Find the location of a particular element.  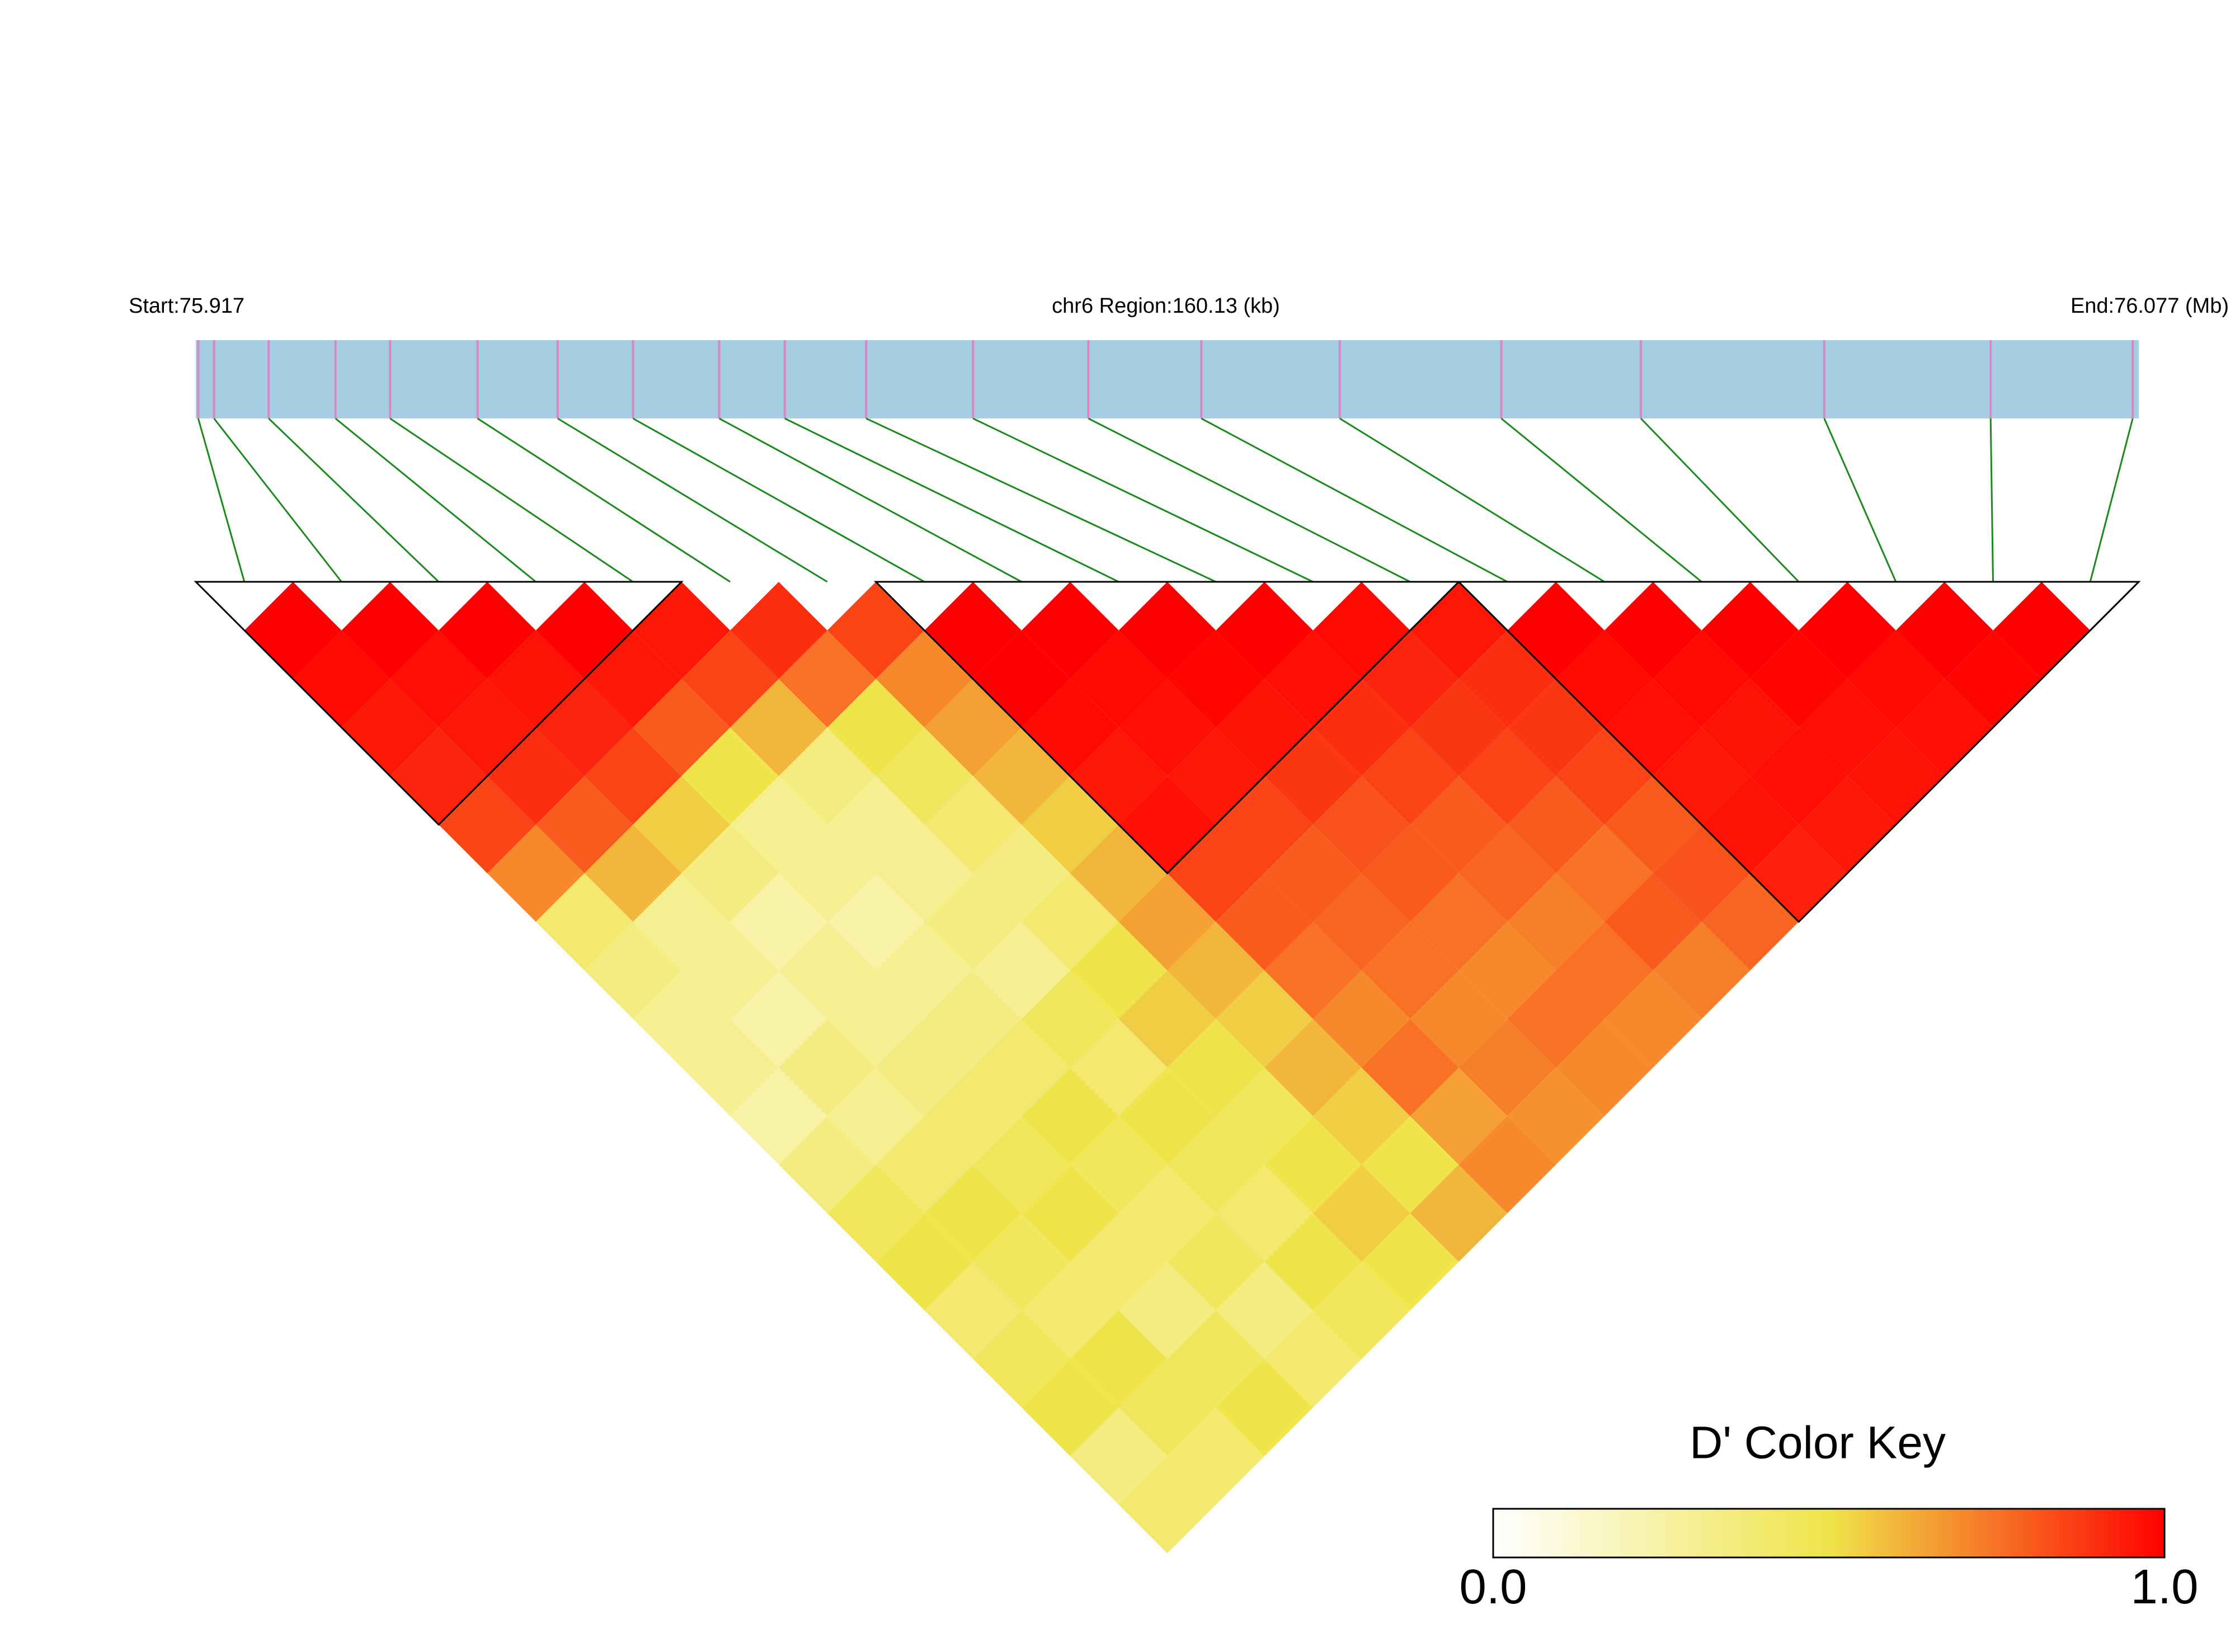

colorbar-tick-label: 0.0 is located at coordinates (1493, 1587).